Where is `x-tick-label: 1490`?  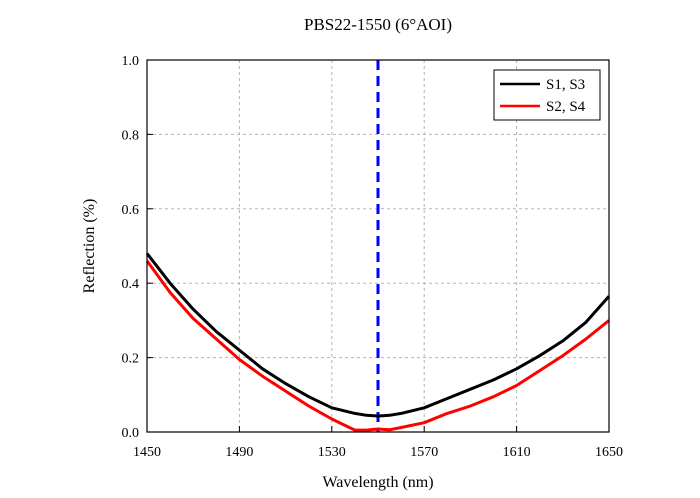
x-tick-label: 1490 is located at coordinates (239, 452).